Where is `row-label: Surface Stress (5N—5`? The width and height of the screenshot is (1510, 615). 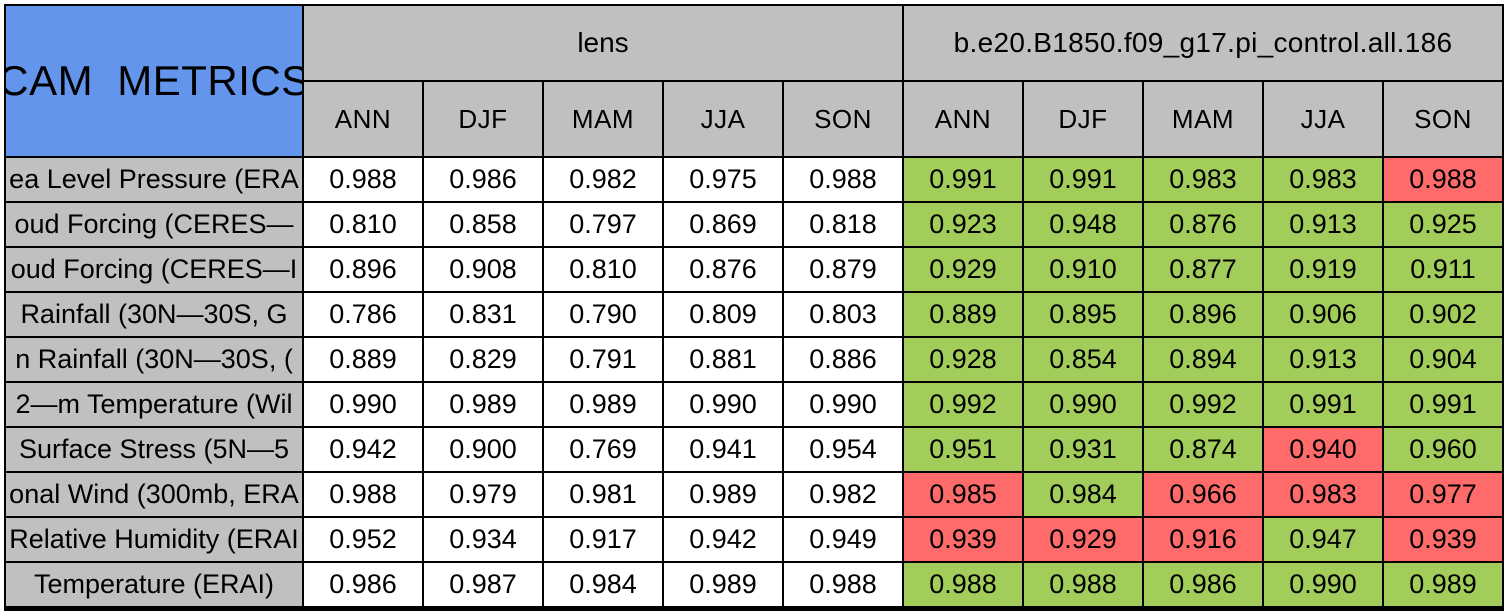 row-label: Surface Stress (5N—5 is located at coordinates (154, 449).